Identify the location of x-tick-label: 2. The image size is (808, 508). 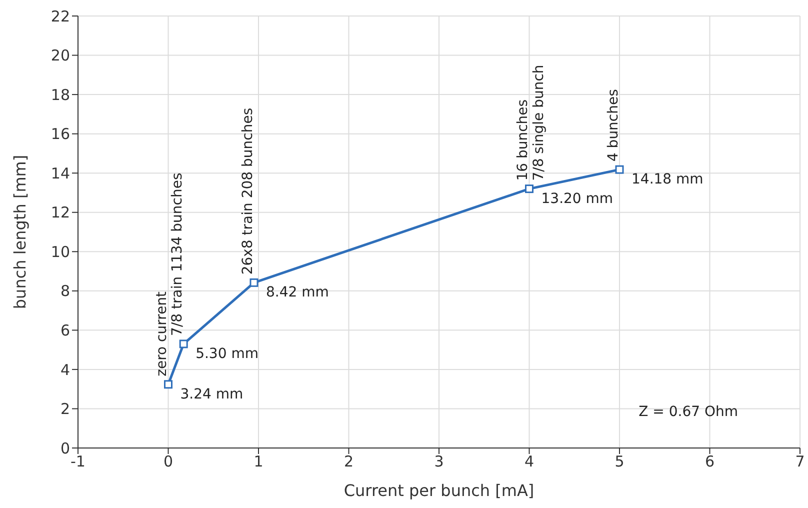
(349, 461).